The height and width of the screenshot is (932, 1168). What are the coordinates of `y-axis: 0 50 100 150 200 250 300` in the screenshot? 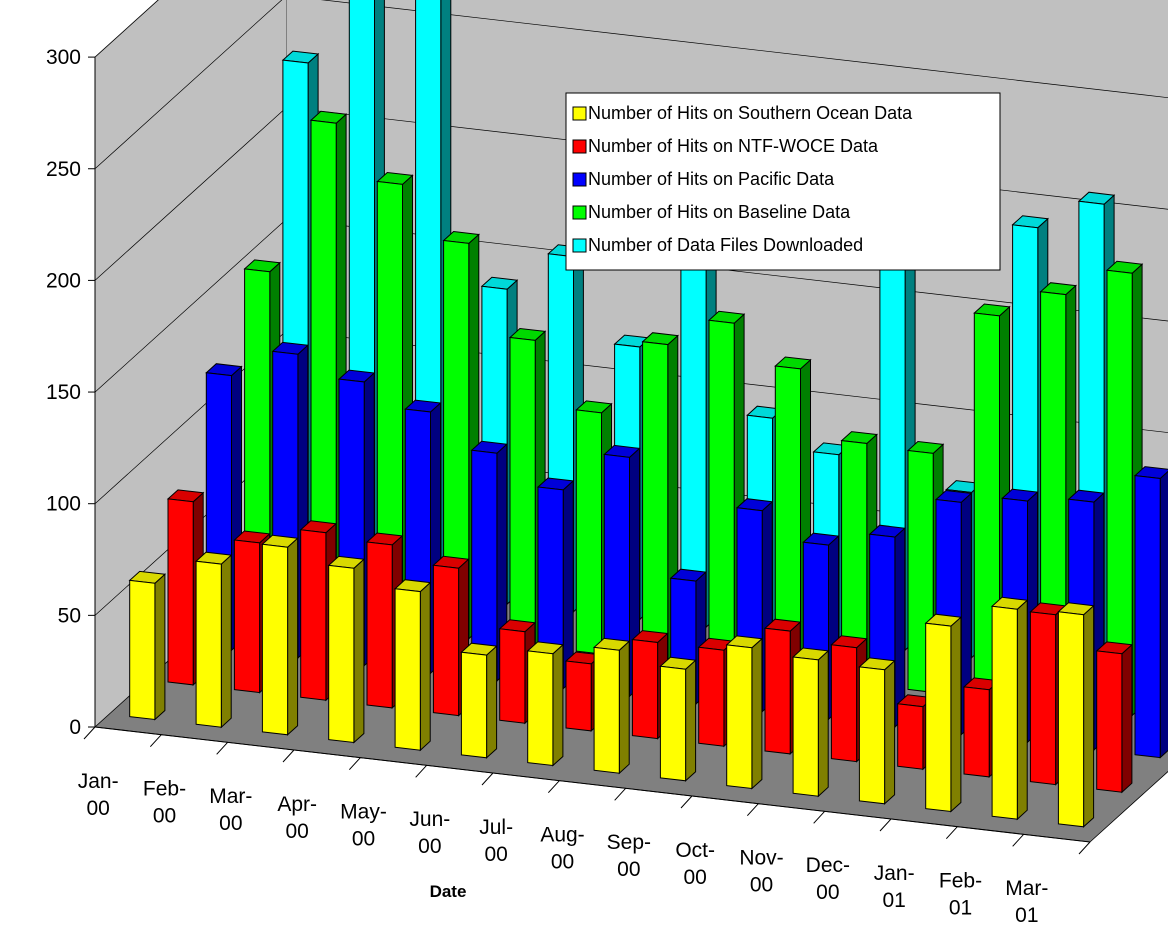 It's located at (71, 392).